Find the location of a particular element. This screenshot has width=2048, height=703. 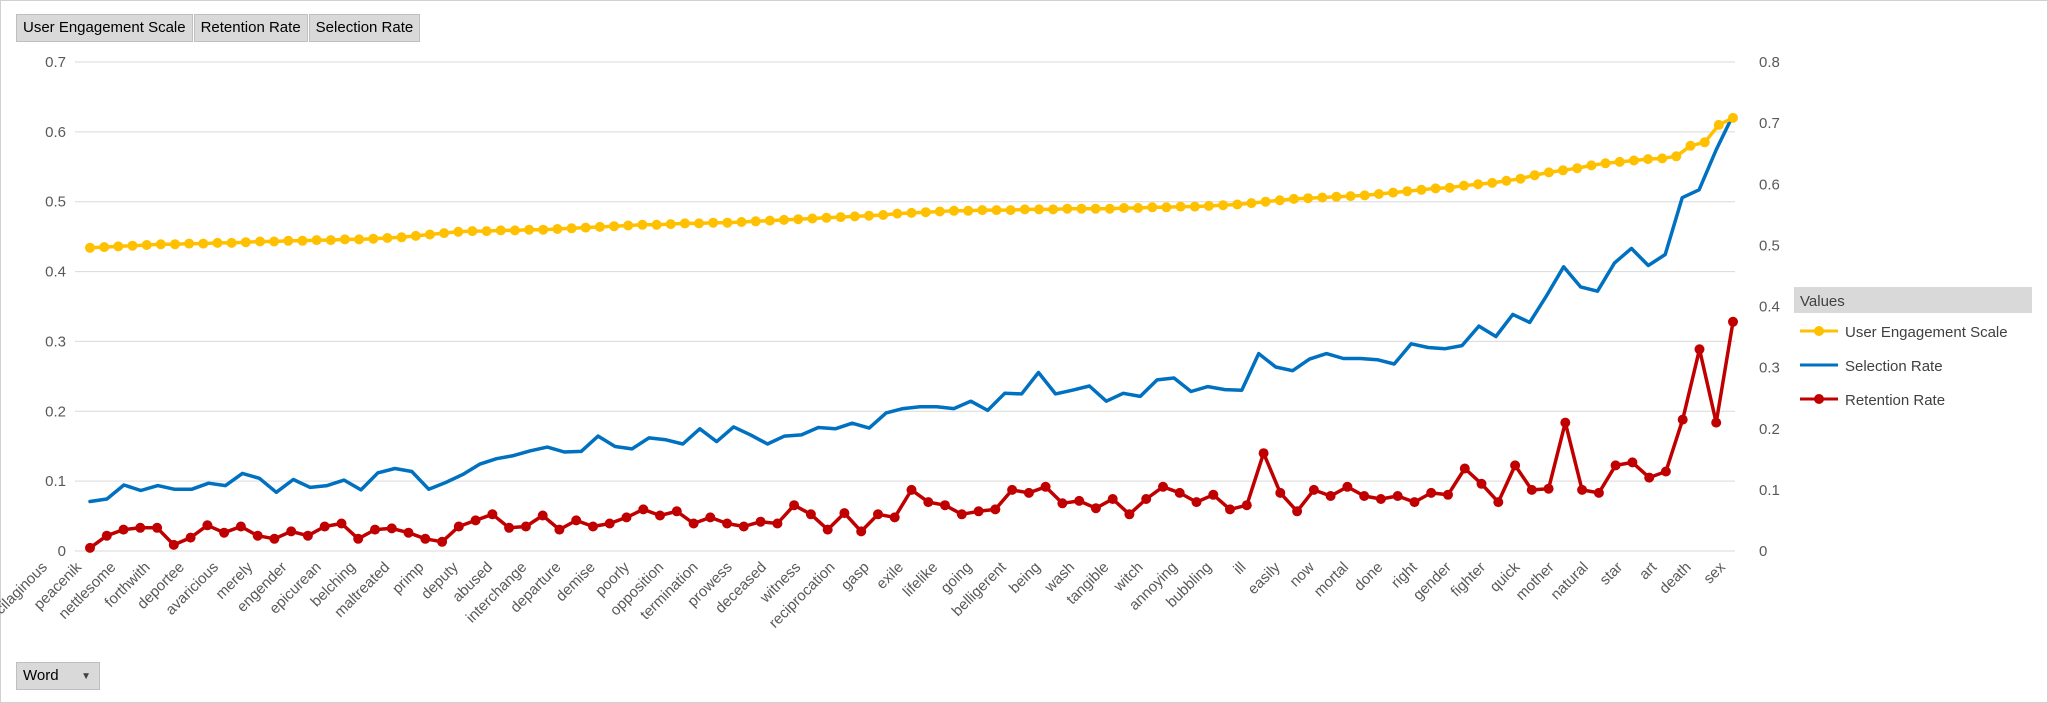

left-tick-label: 0.5 is located at coordinates (55, 202).